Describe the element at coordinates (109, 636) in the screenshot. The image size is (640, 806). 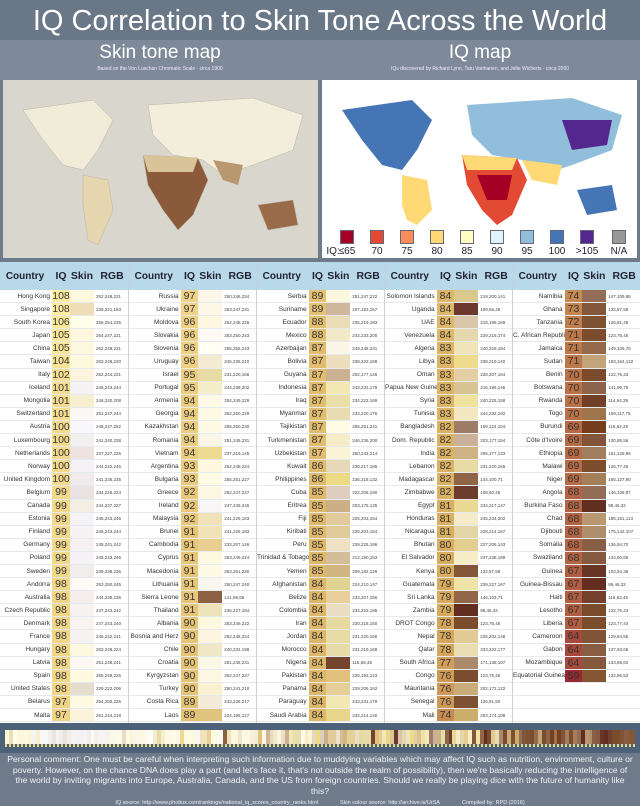
I see `rgb-value: 246,242,241` at that location.